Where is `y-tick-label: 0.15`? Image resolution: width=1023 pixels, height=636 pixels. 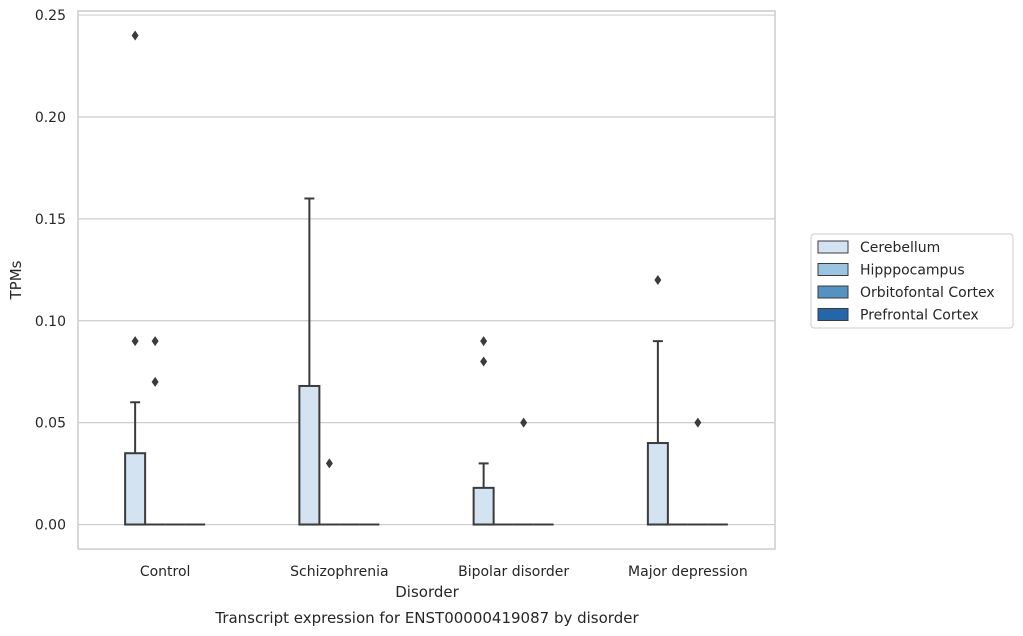
y-tick-label: 0.15 is located at coordinates (50, 220).